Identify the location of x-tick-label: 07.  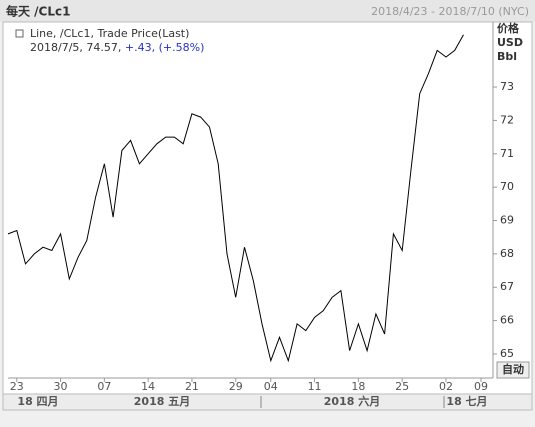
(104, 386).